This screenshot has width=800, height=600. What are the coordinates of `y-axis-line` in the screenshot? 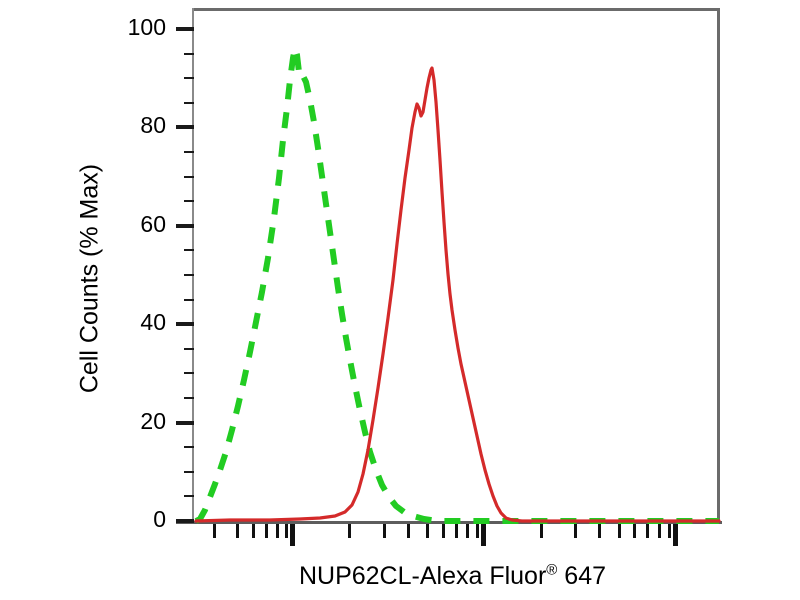 It's located at (193, 265).